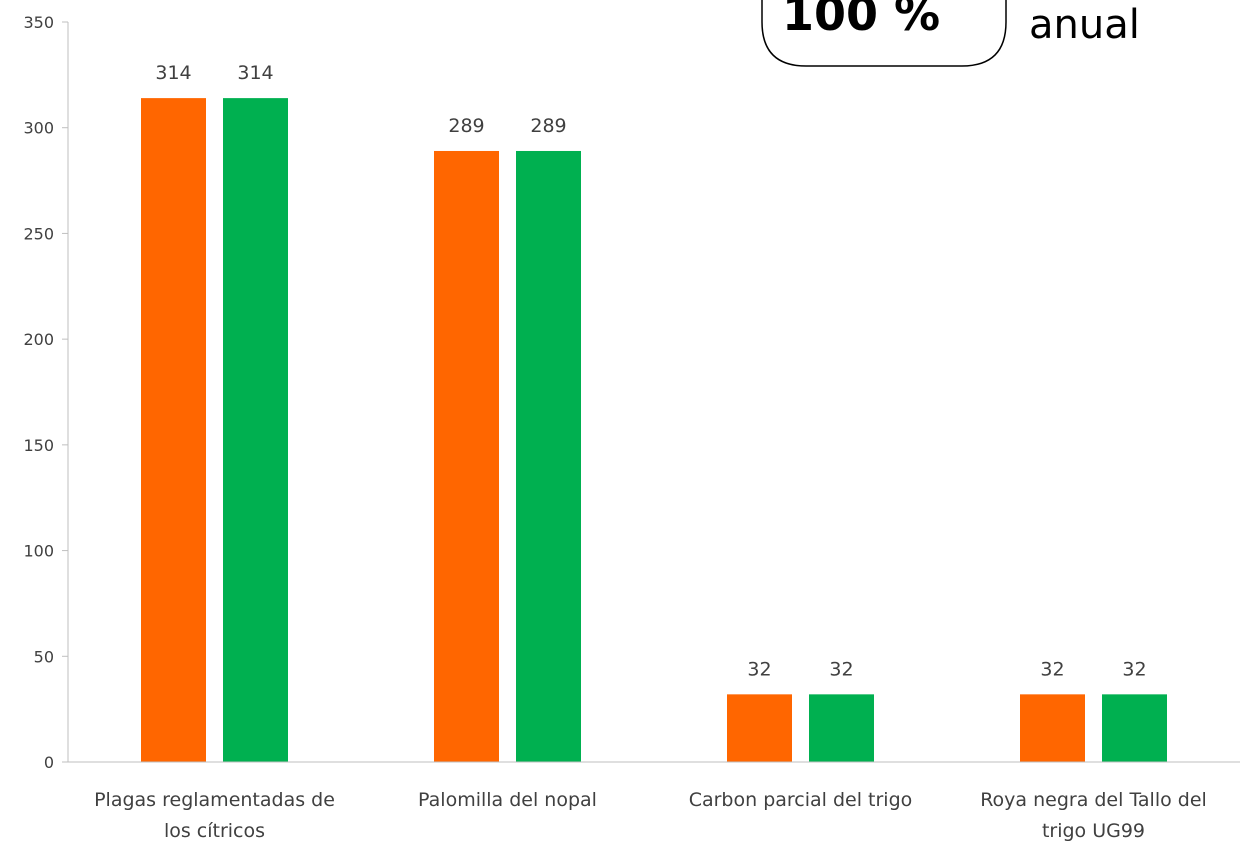 The width and height of the screenshot is (1248, 842). I want to click on y-tick-label: 0, so click(49, 762).